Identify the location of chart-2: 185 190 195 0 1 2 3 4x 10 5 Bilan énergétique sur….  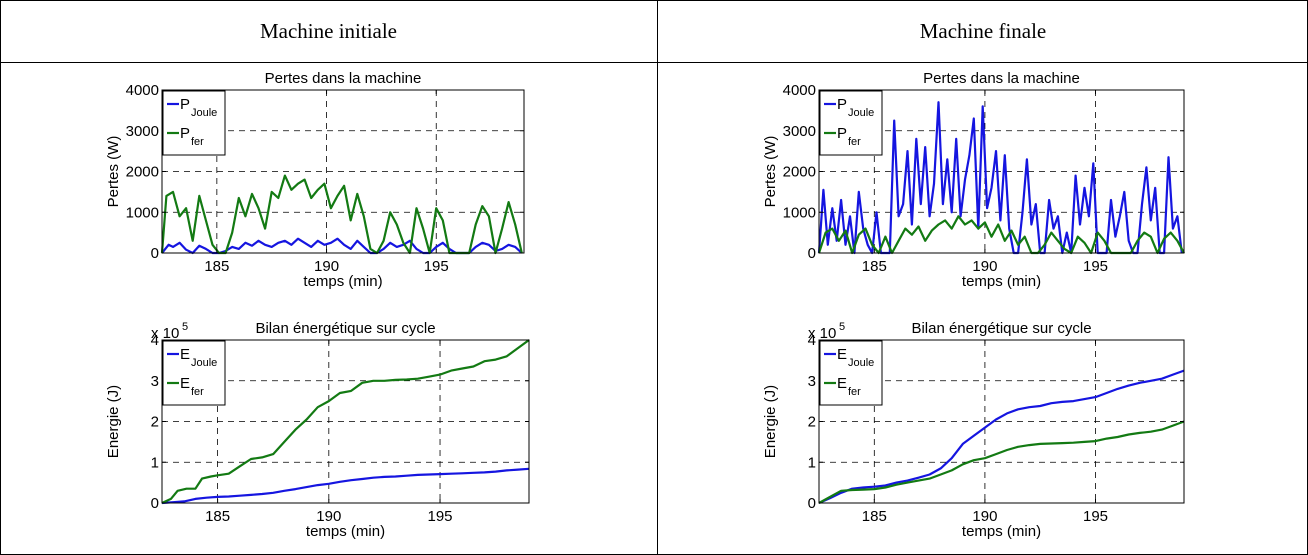
(317, 430).